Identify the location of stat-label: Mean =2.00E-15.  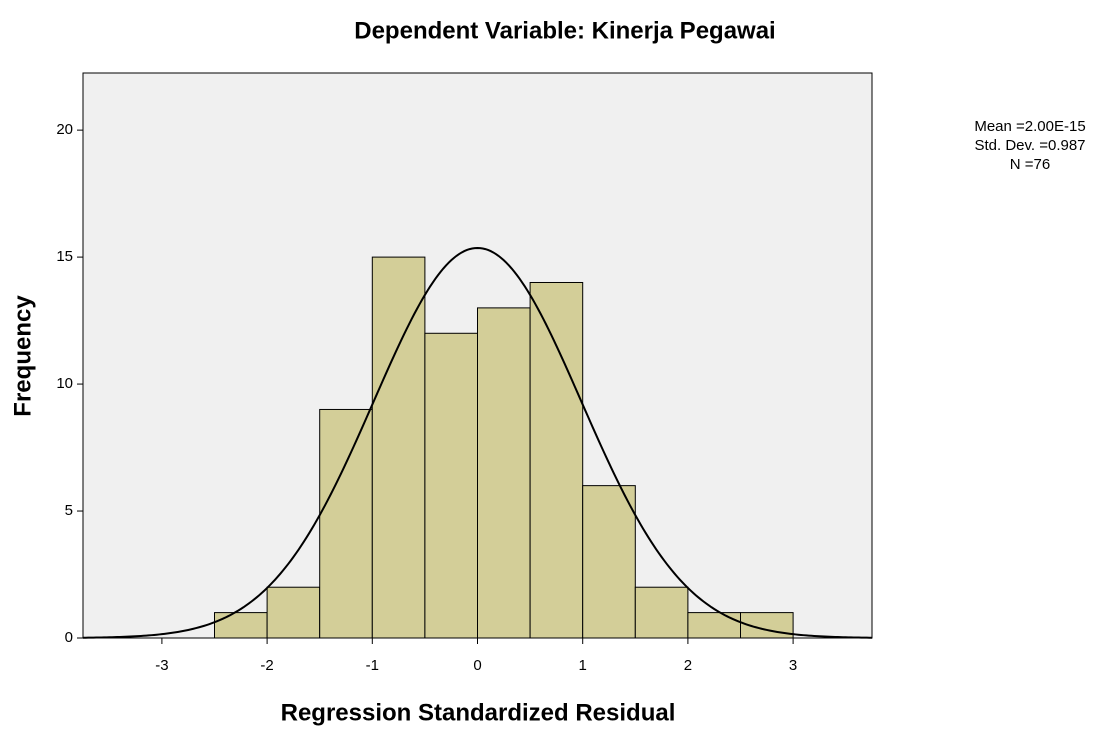
(1029, 126).